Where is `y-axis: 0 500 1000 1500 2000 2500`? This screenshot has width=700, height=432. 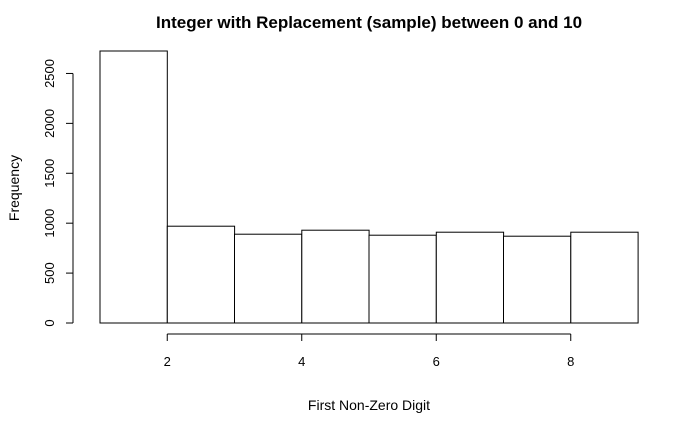 y-axis: 0 500 1000 1500 2000 2500 is located at coordinates (58, 193).